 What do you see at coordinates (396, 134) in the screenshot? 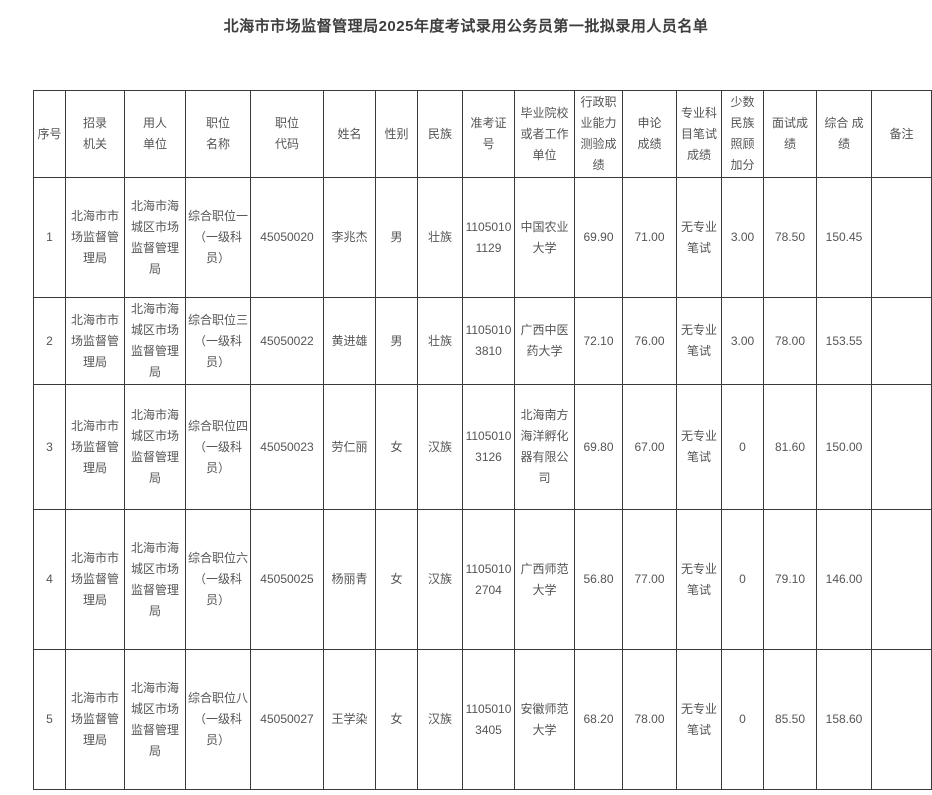
I see `header-gender: 性别` at bounding box center [396, 134].